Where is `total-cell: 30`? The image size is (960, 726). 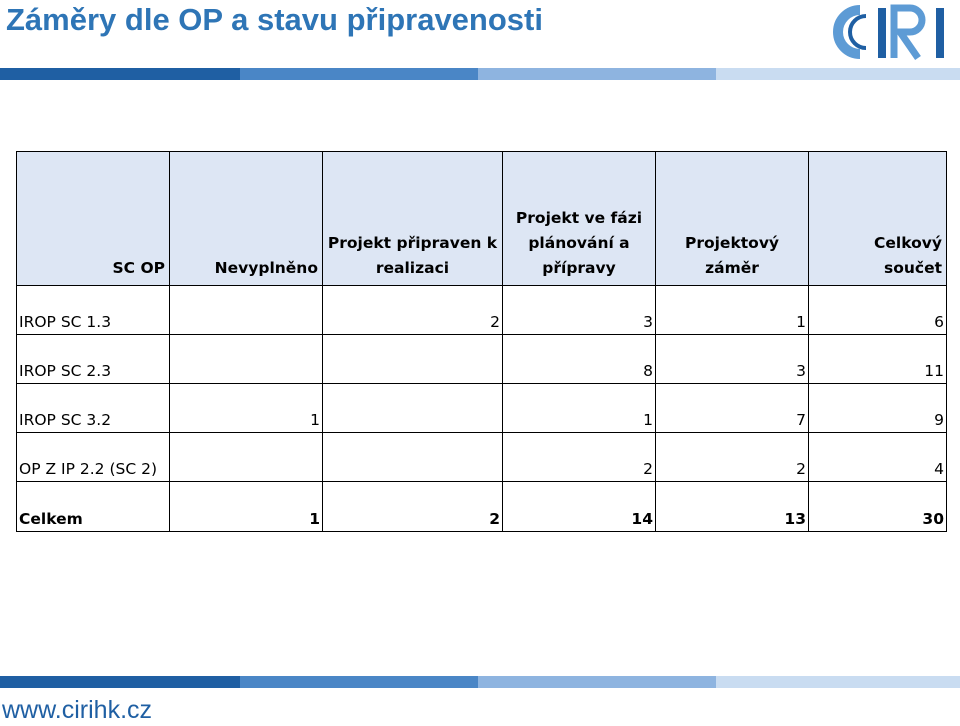
total-cell: 30 is located at coordinates (877, 506).